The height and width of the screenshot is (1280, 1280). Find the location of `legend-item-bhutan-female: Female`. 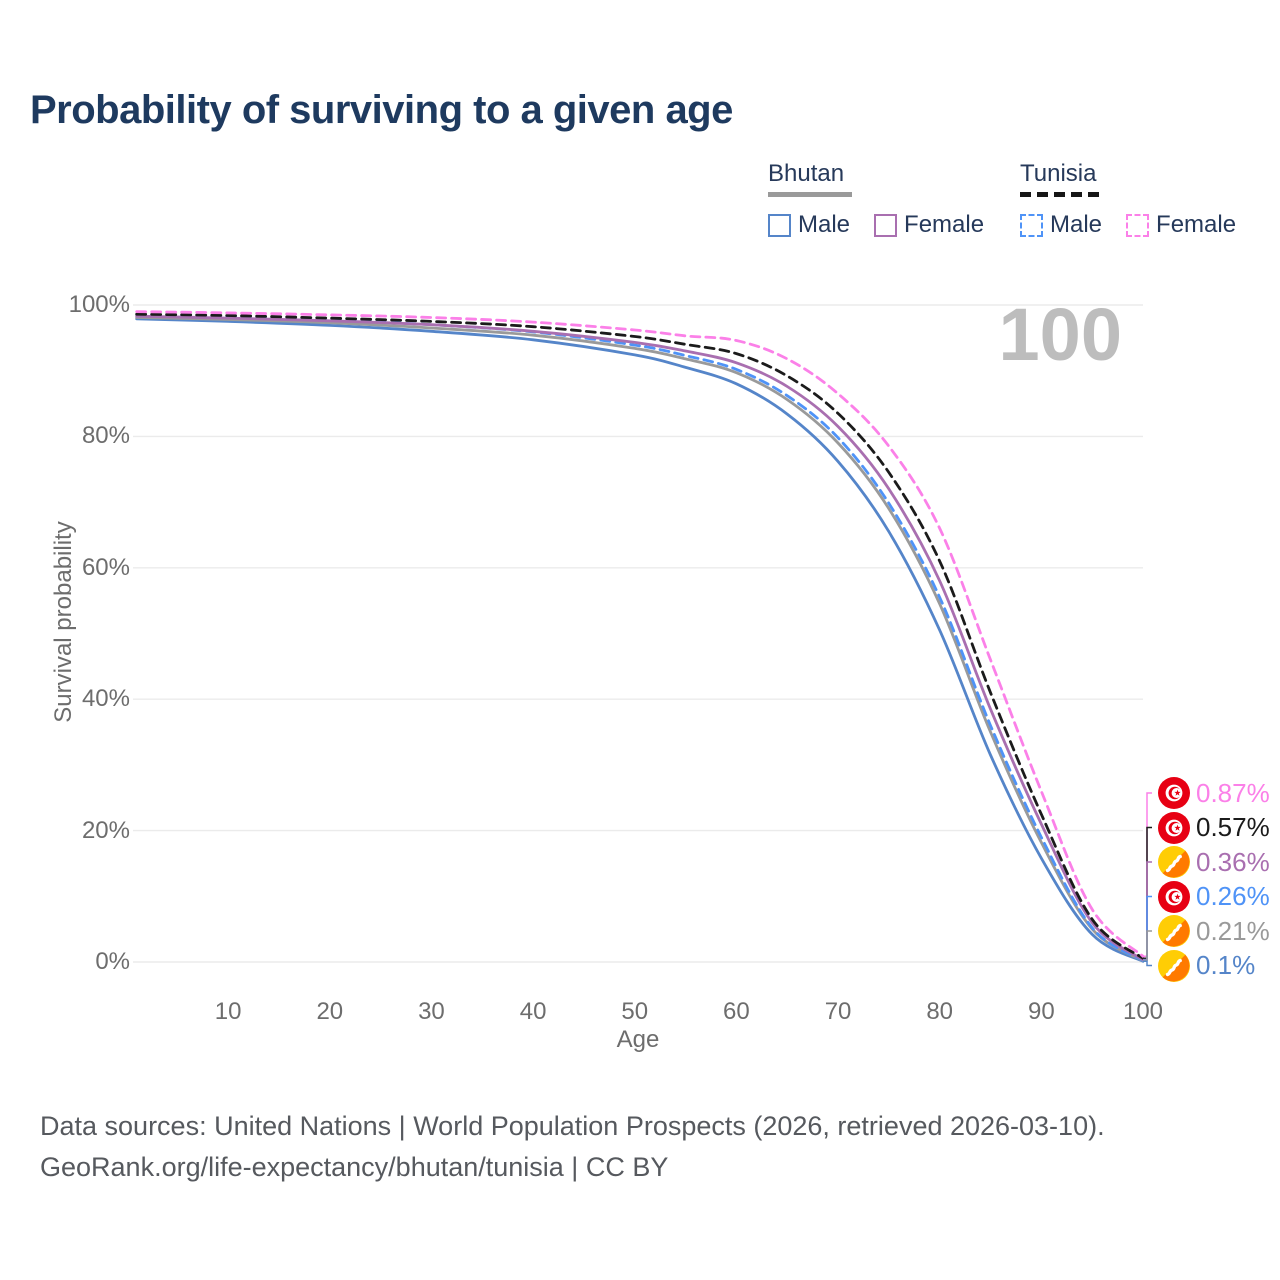

legend-item-bhutan-female: Female is located at coordinates (929, 225).